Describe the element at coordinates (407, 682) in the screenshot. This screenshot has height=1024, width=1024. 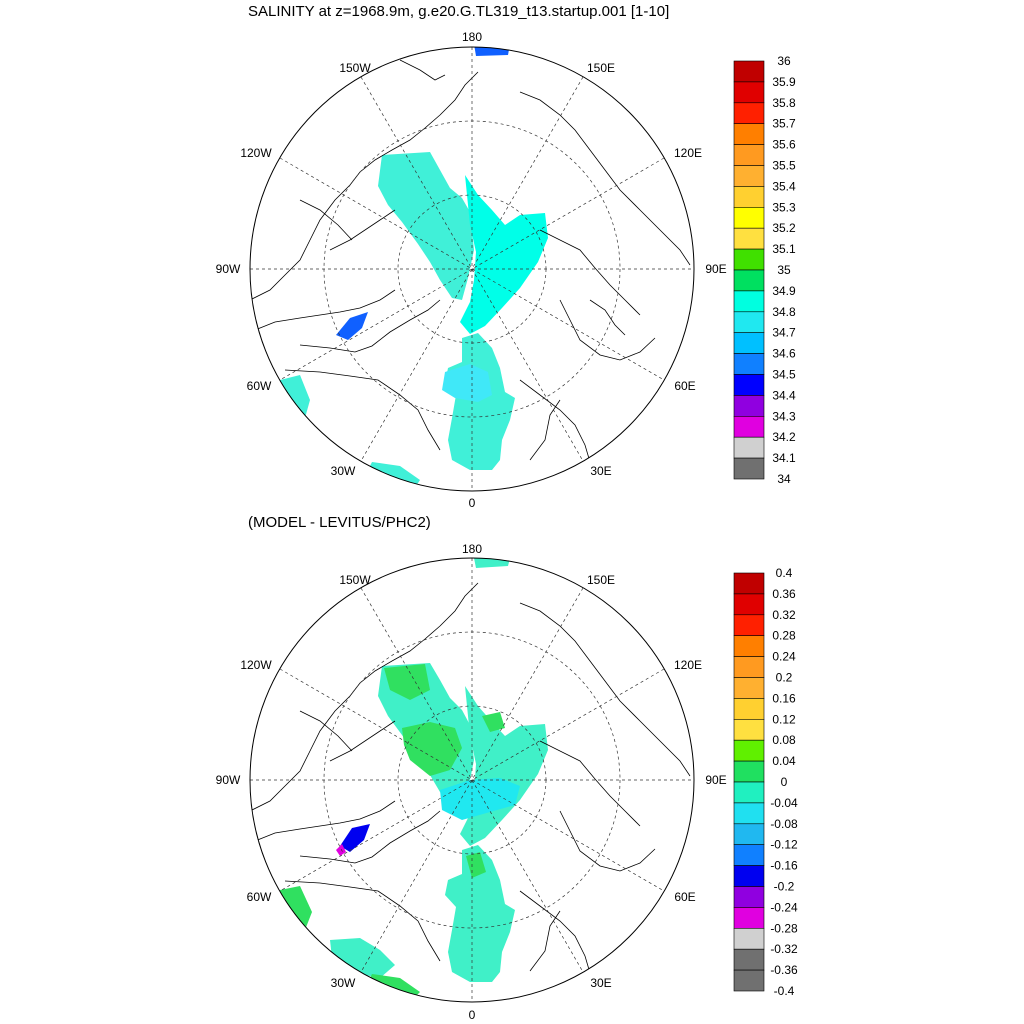
I see `bot-fill-green-top` at that location.